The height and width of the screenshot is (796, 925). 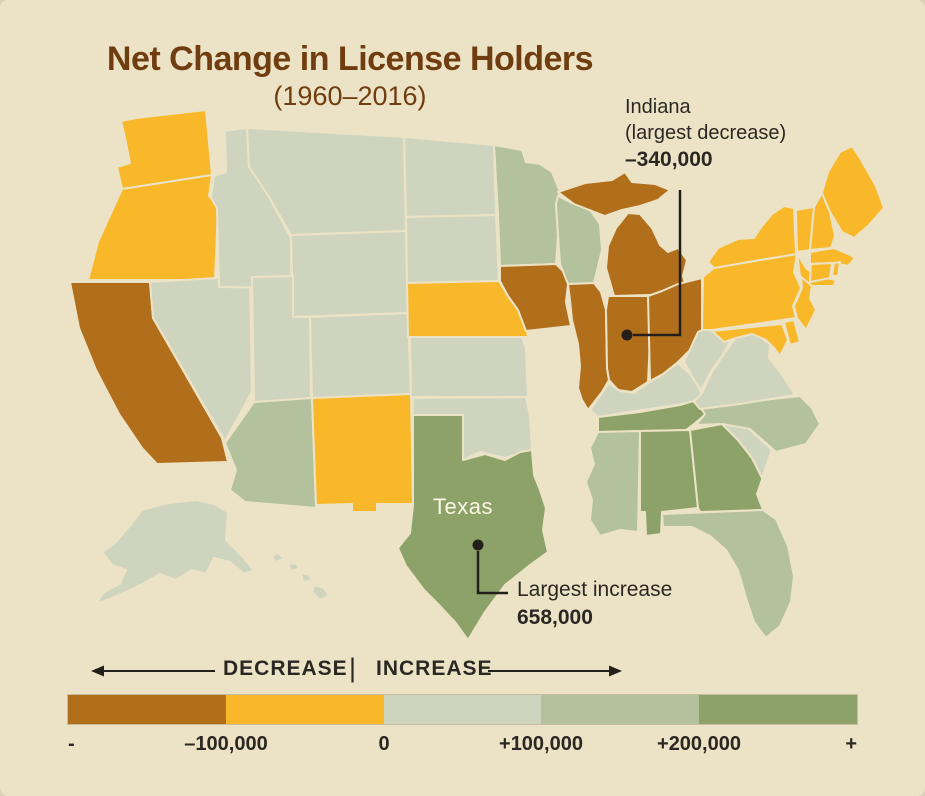 What do you see at coordinates (555, 671) in the screenshot?
I see `increase-arrow-icon` at bounding box center [555, 671].